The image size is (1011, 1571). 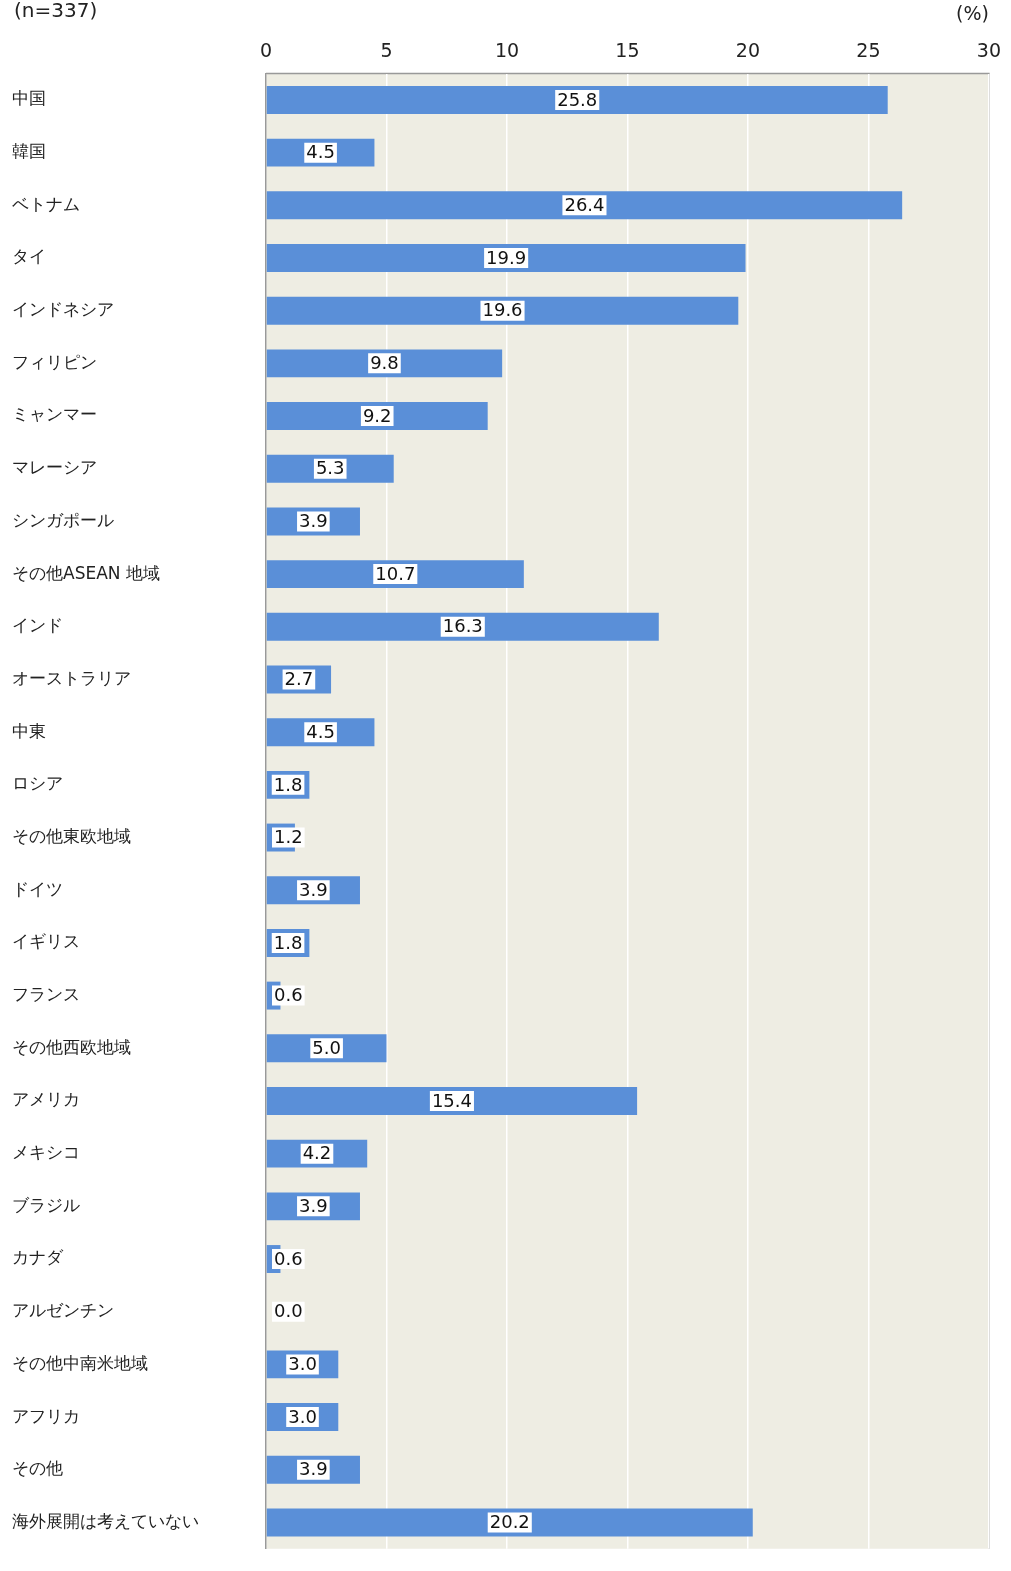 What do you see at coordinates (29, 98) in the screenshot?
I see `y-tick-label: 中国` at bounding box center [29, 98].